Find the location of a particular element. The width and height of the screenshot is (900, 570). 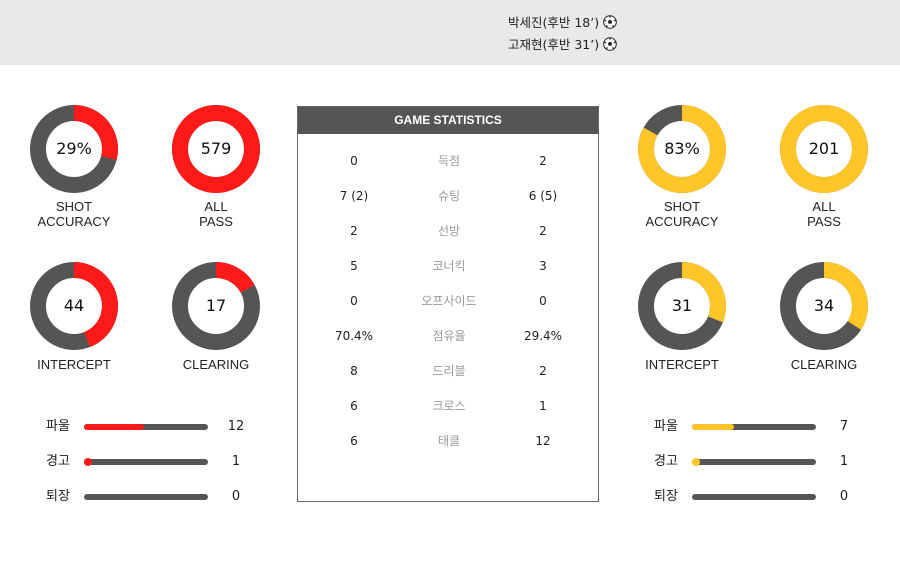

home-clearing-label: CLEARING is located at coordinates (216, 364).